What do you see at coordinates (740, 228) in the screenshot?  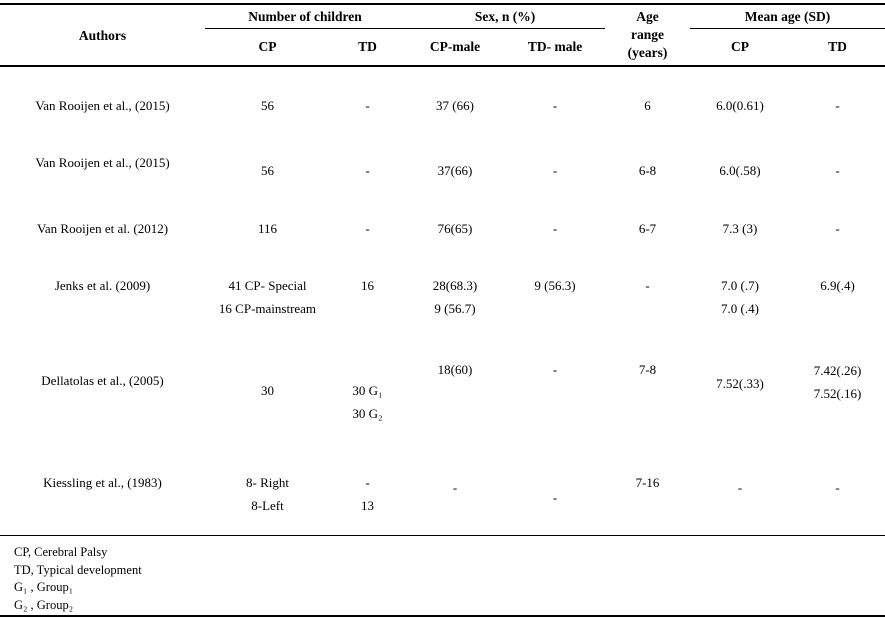 I see `cell-mean-age-cp: 7.3 (3)` at bounding box center [740, 228].